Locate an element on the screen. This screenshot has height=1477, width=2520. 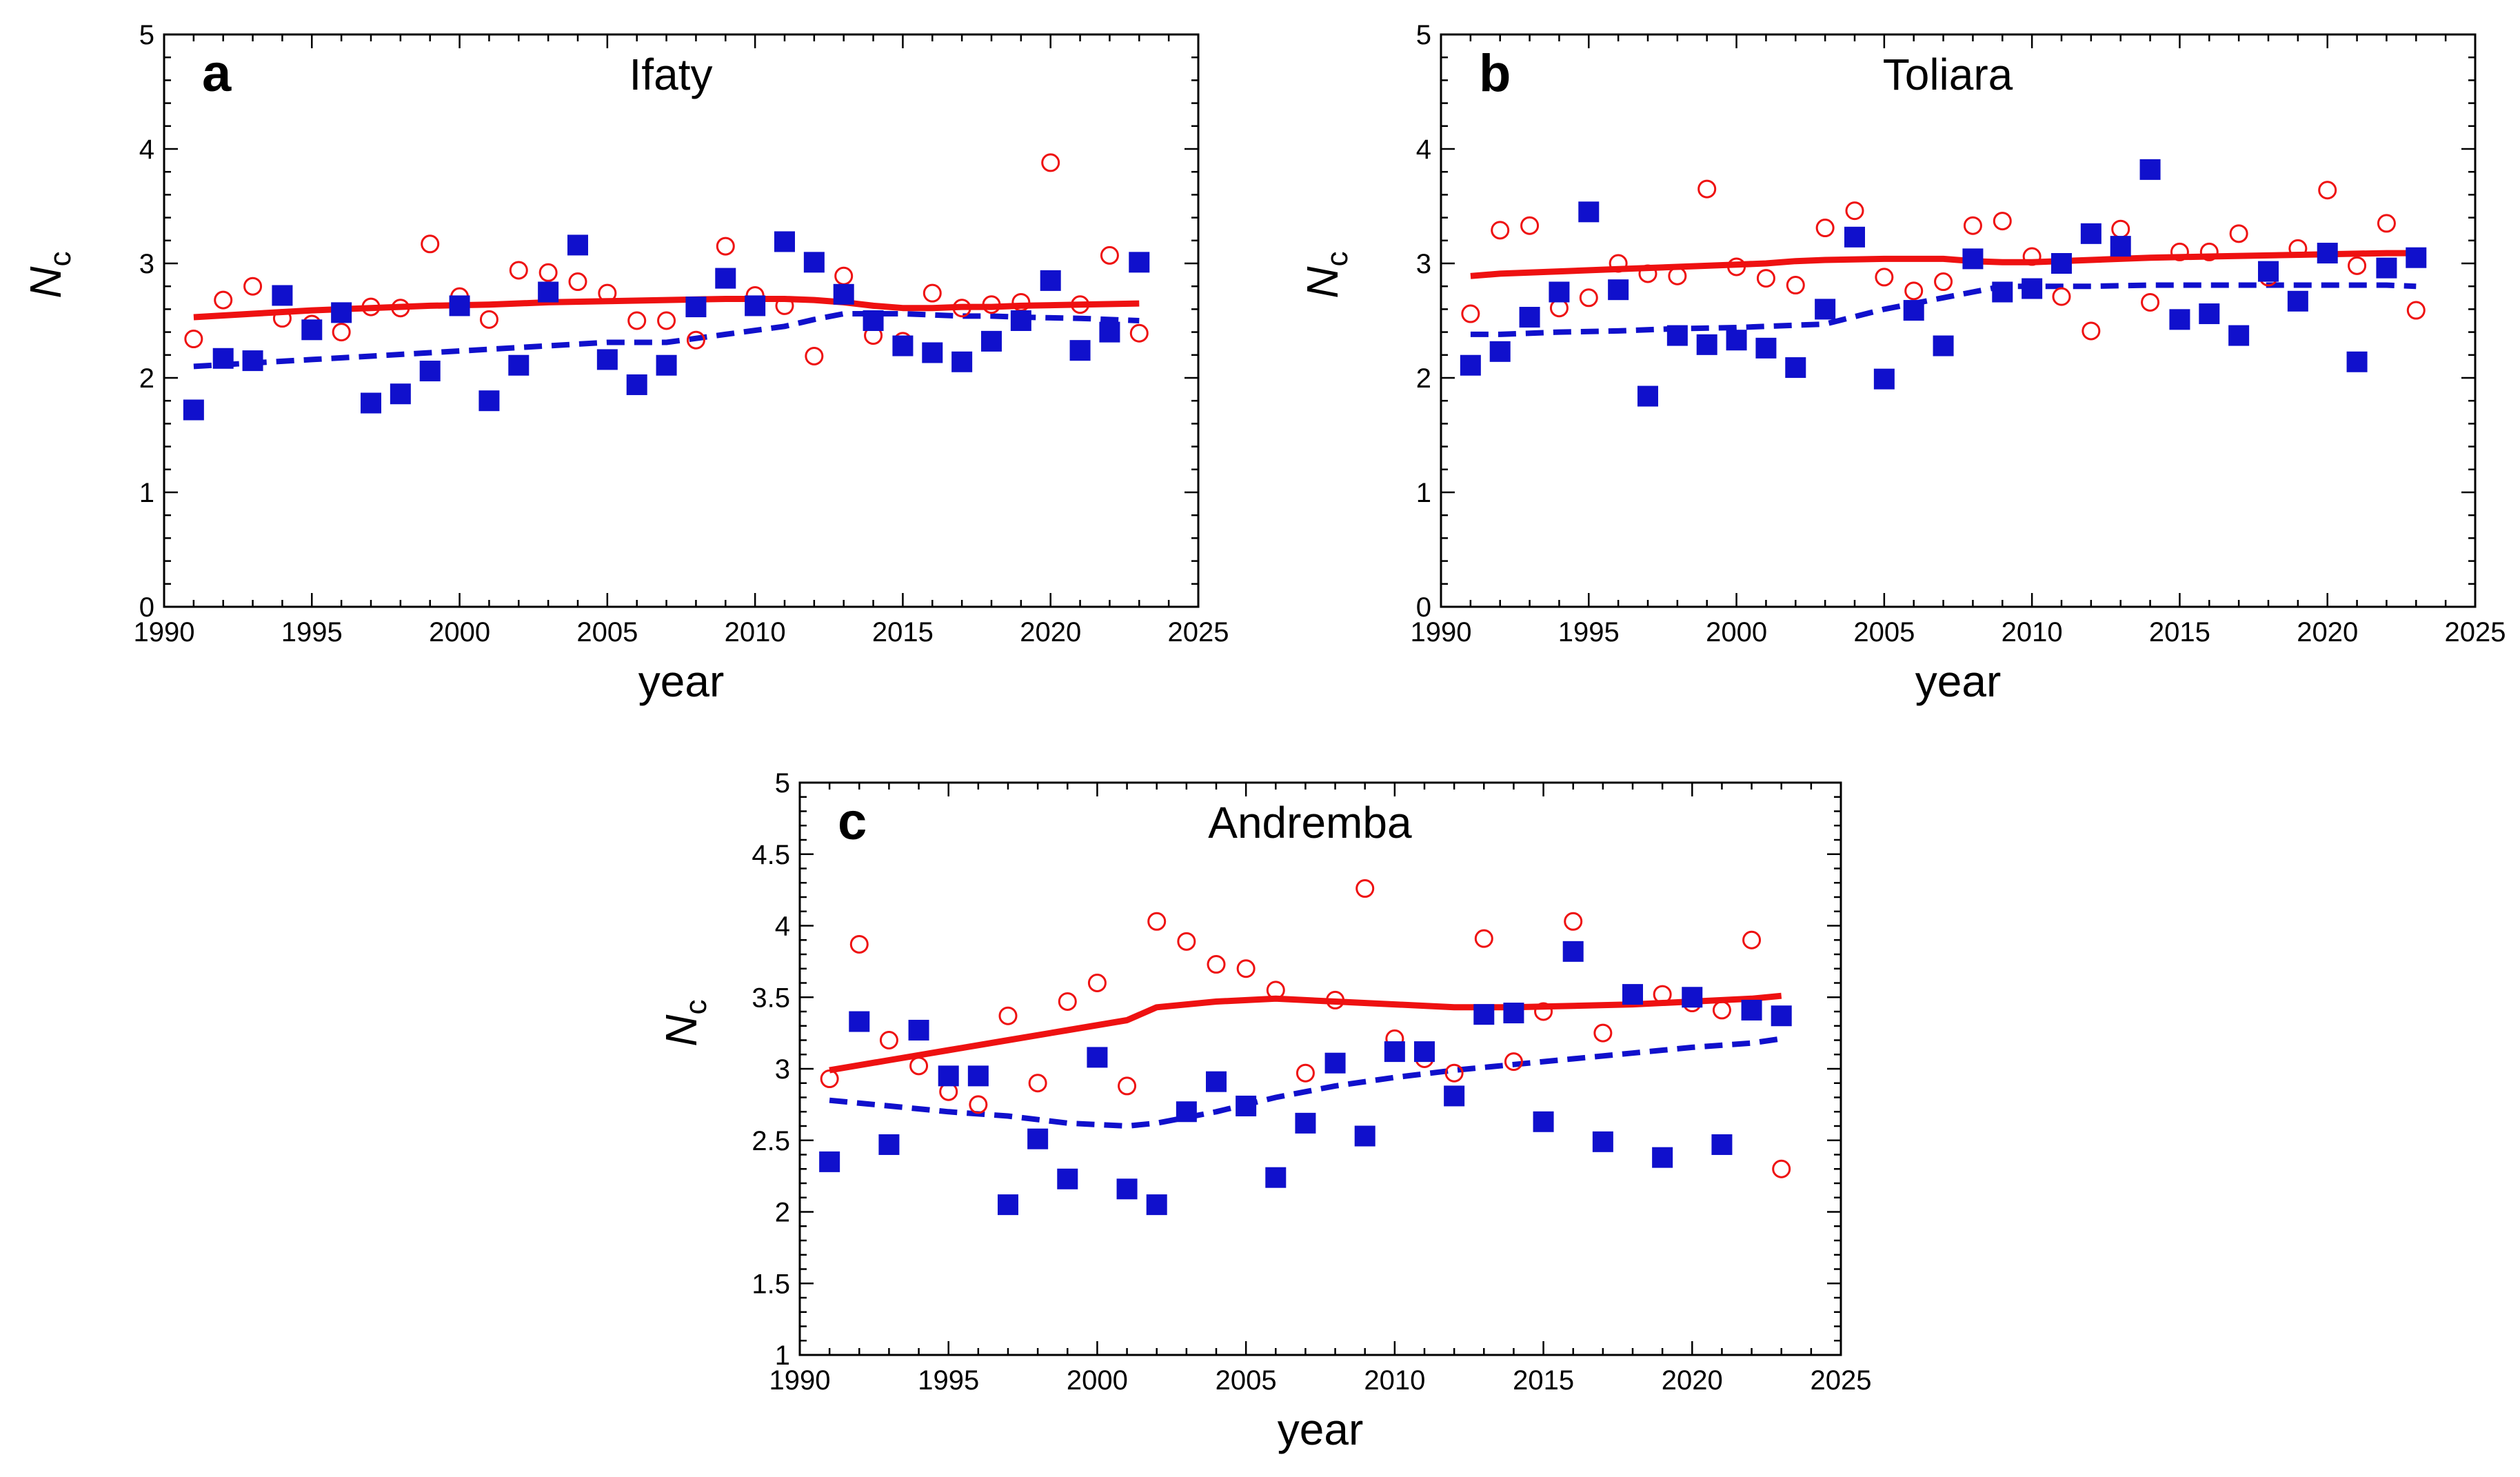
trend-lines is located at coordinates (666, 333).